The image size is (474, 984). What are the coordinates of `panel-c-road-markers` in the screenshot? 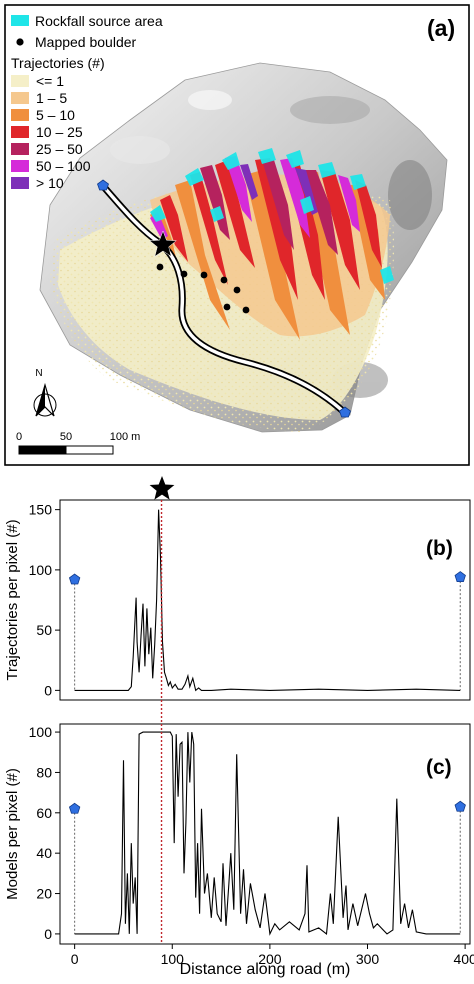 It's located at (267, 867).